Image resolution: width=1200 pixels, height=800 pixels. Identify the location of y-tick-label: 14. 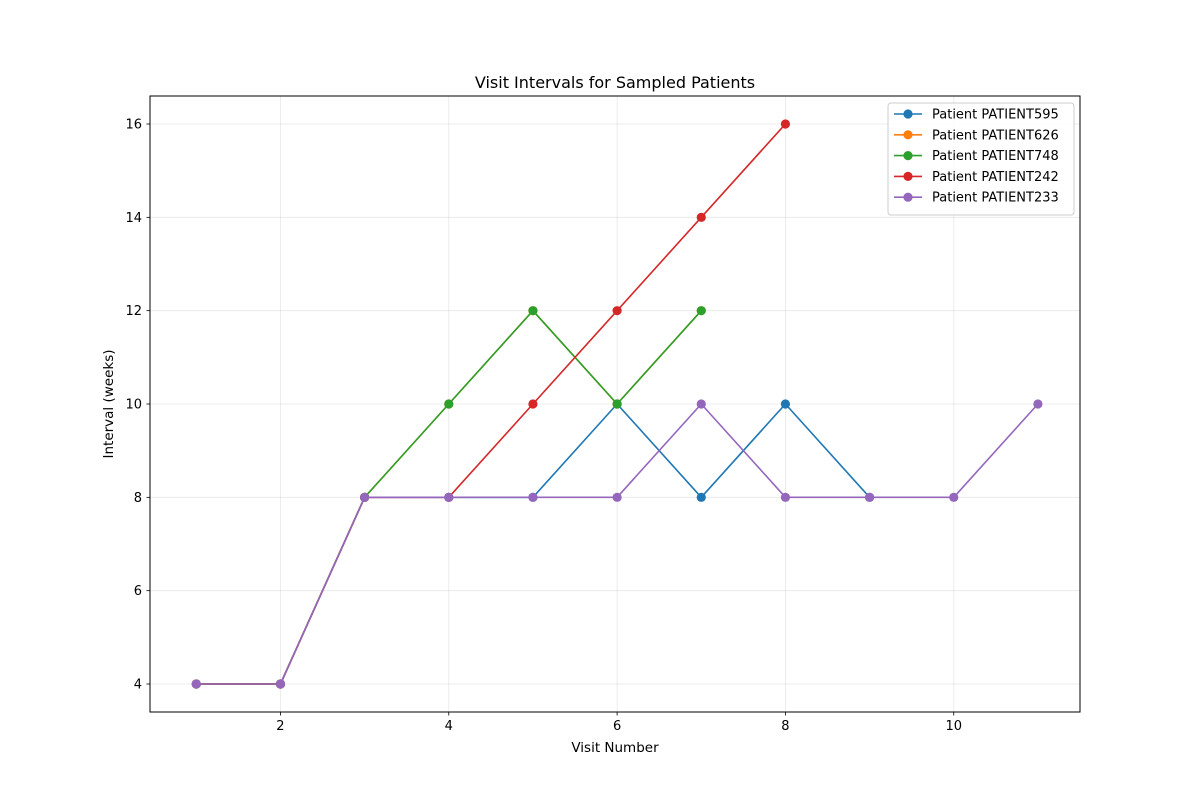
(133, 218).